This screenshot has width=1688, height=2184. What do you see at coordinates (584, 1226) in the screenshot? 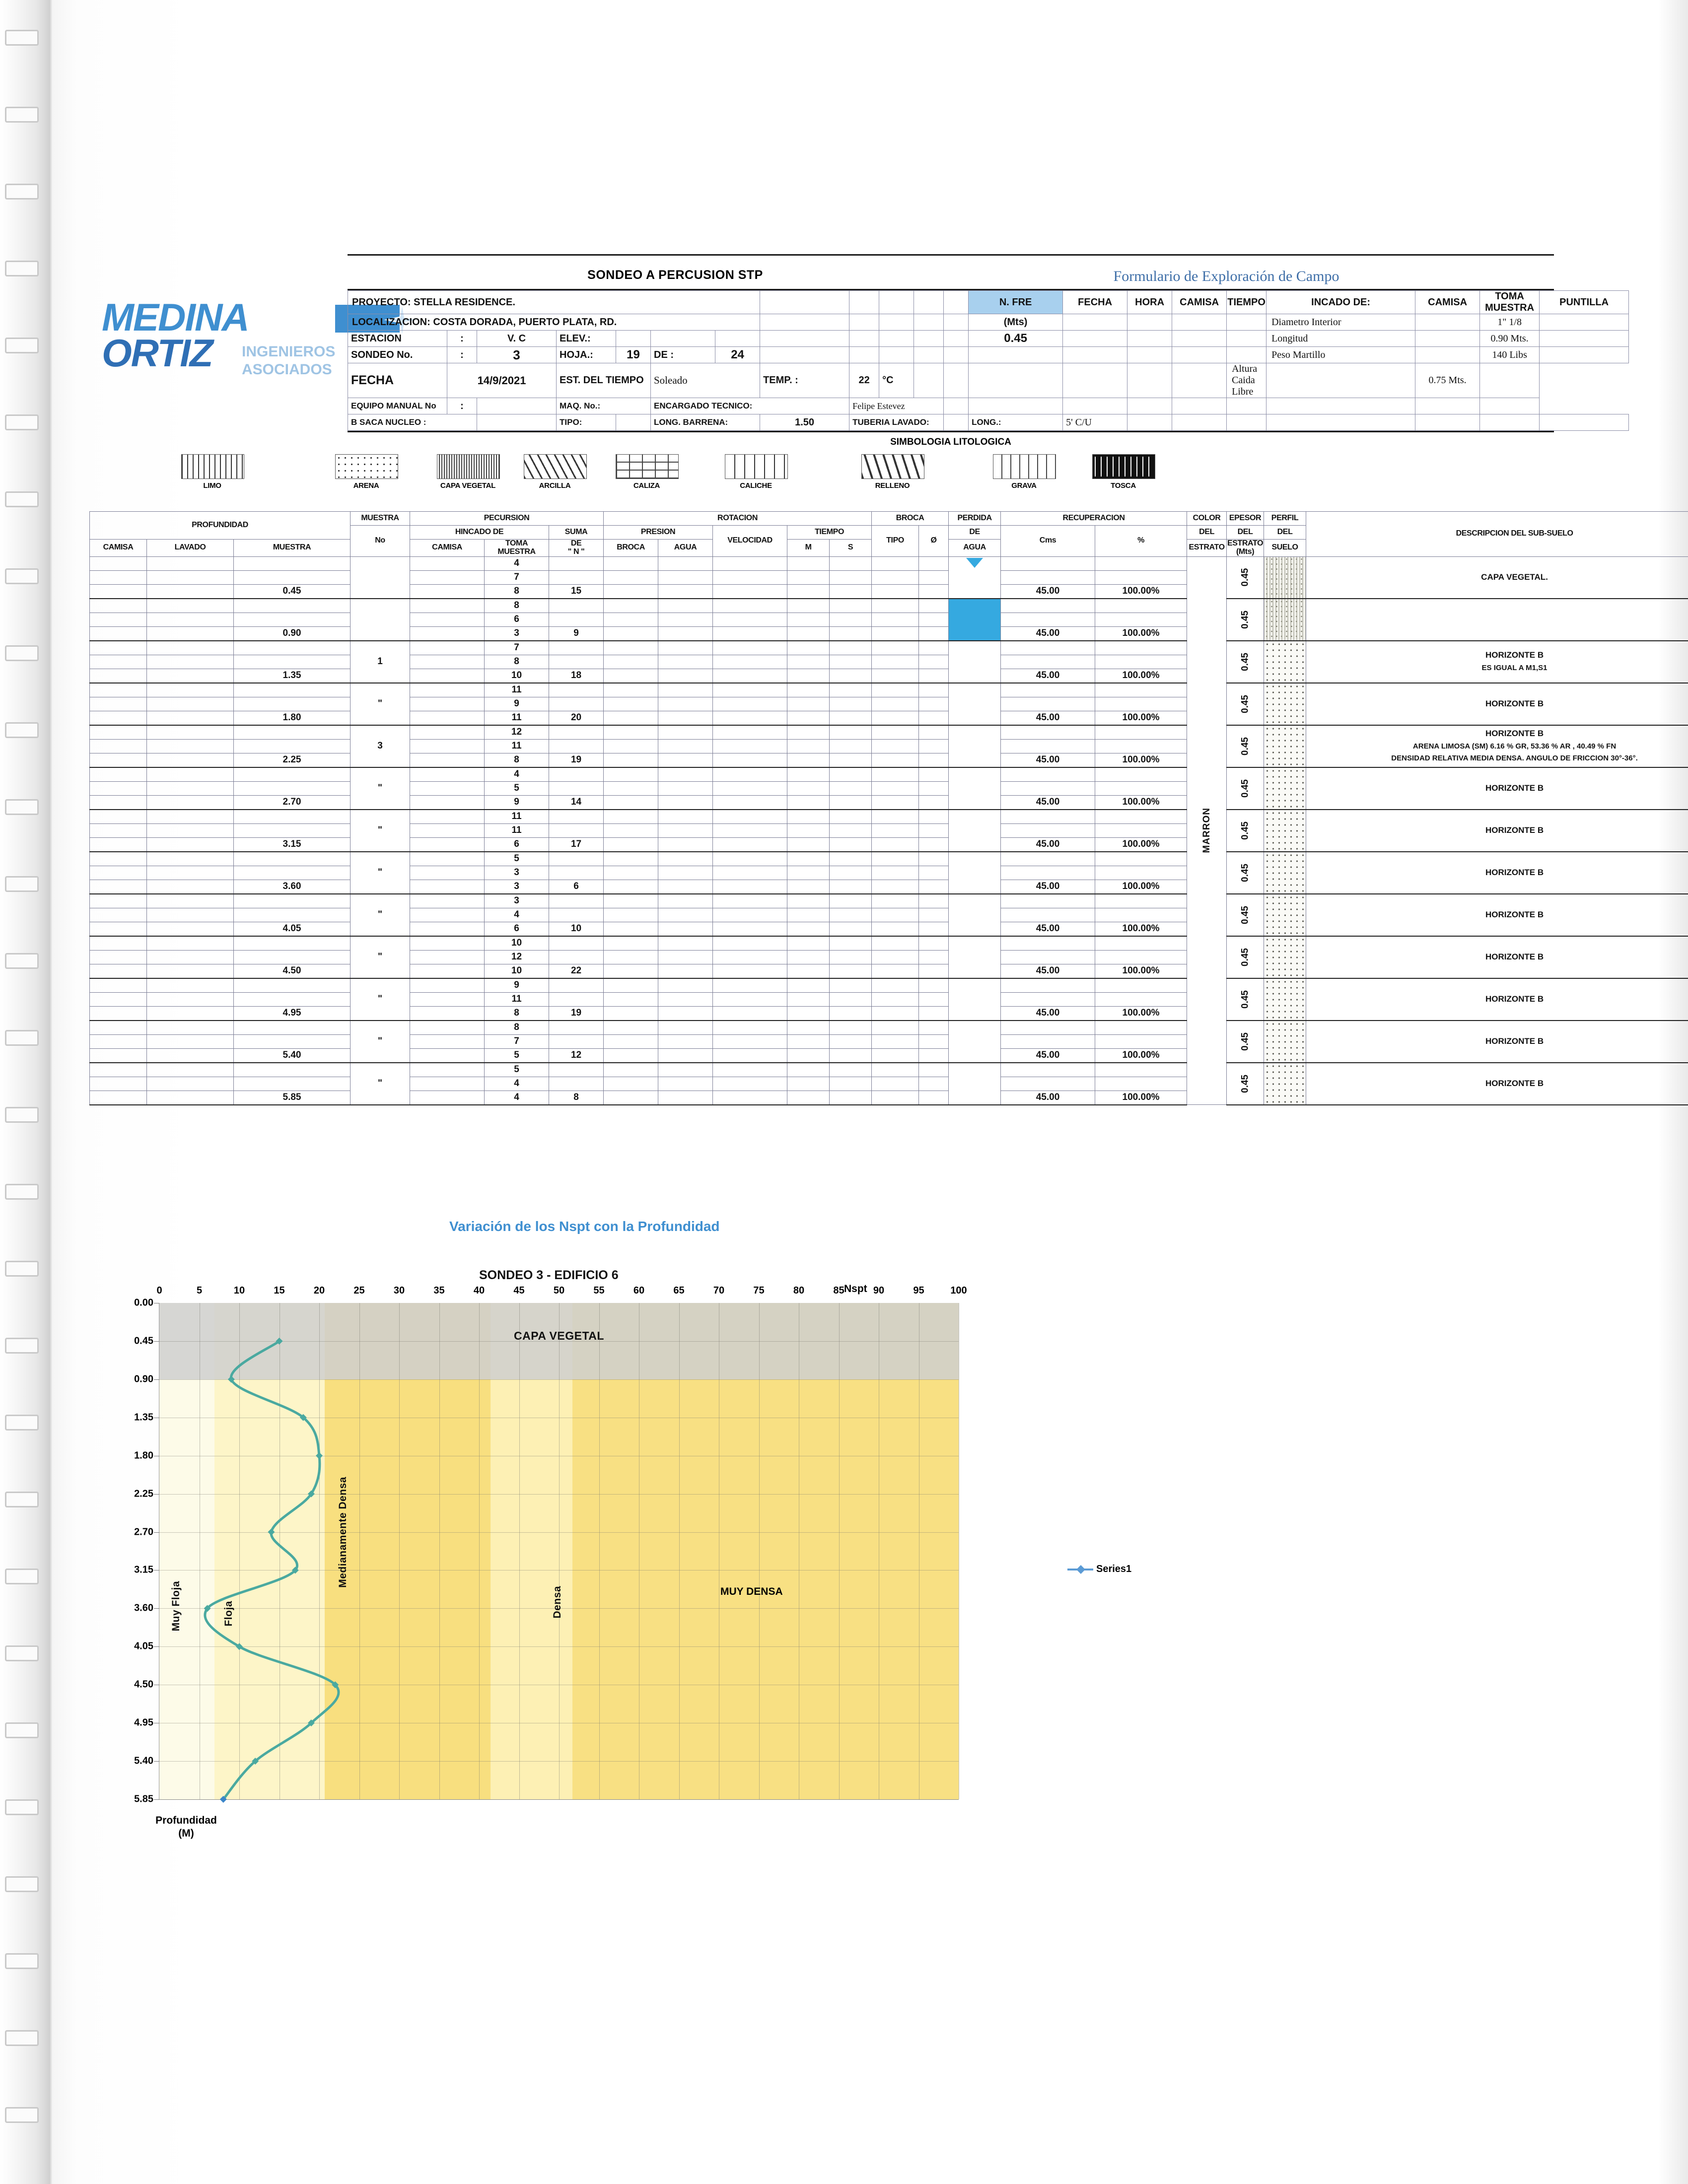
I see `chart-title: Variación de los Nspt con la Profundidad` at bounding box center [584, 1226].